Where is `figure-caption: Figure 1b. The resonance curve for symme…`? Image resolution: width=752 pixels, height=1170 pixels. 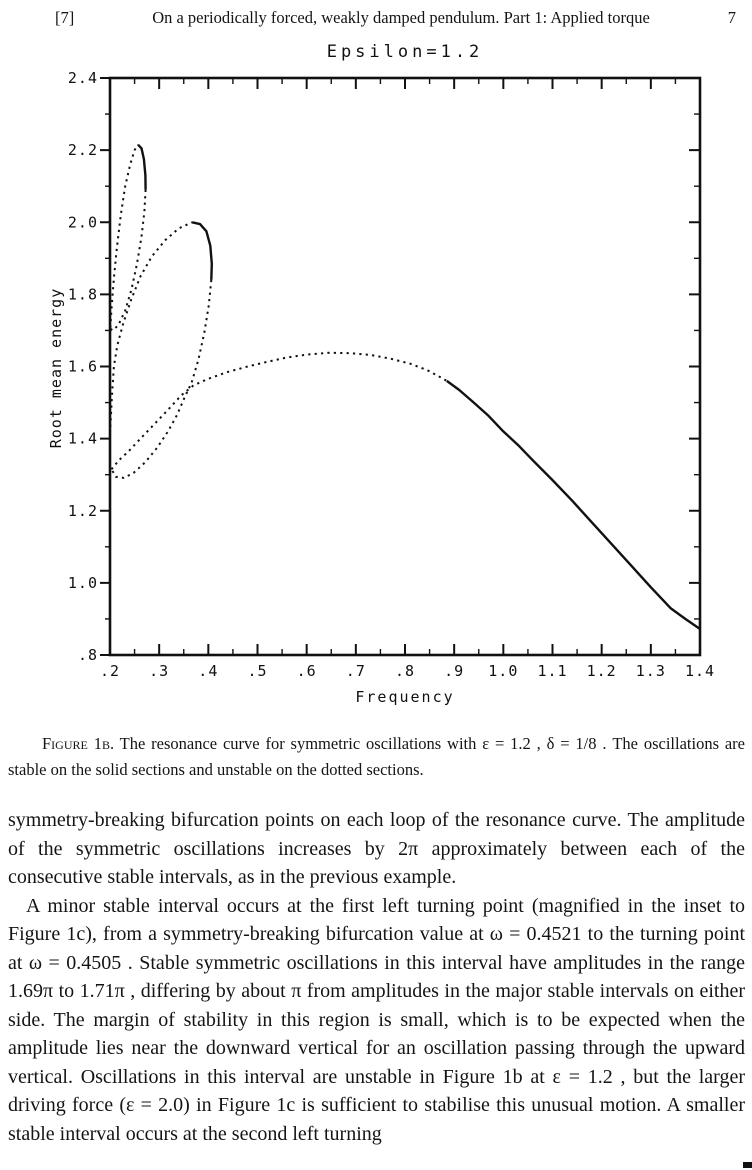
figure-caption: Figure 1b. The resonance curve for symme… is located at coordinates (376, 757).